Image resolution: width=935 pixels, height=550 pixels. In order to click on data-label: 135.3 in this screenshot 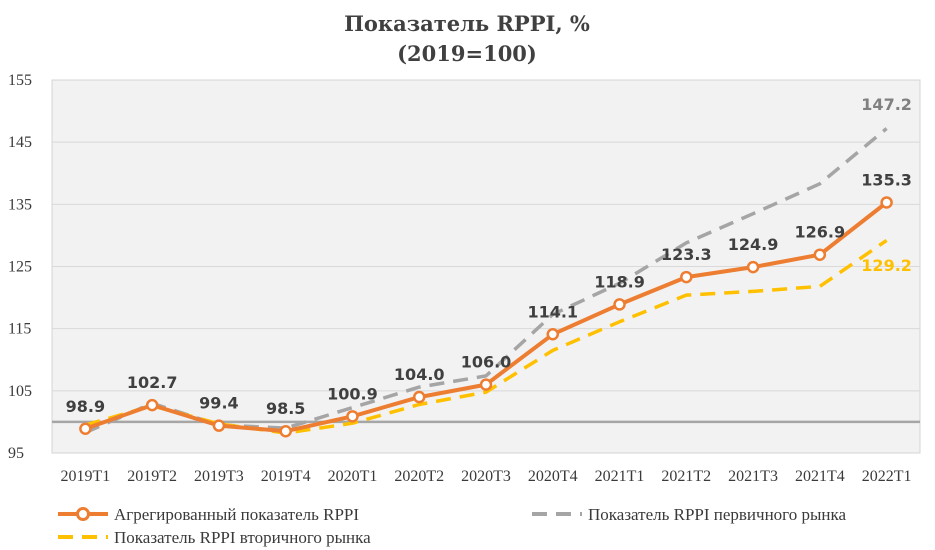, I will do `click(886, 179)`.